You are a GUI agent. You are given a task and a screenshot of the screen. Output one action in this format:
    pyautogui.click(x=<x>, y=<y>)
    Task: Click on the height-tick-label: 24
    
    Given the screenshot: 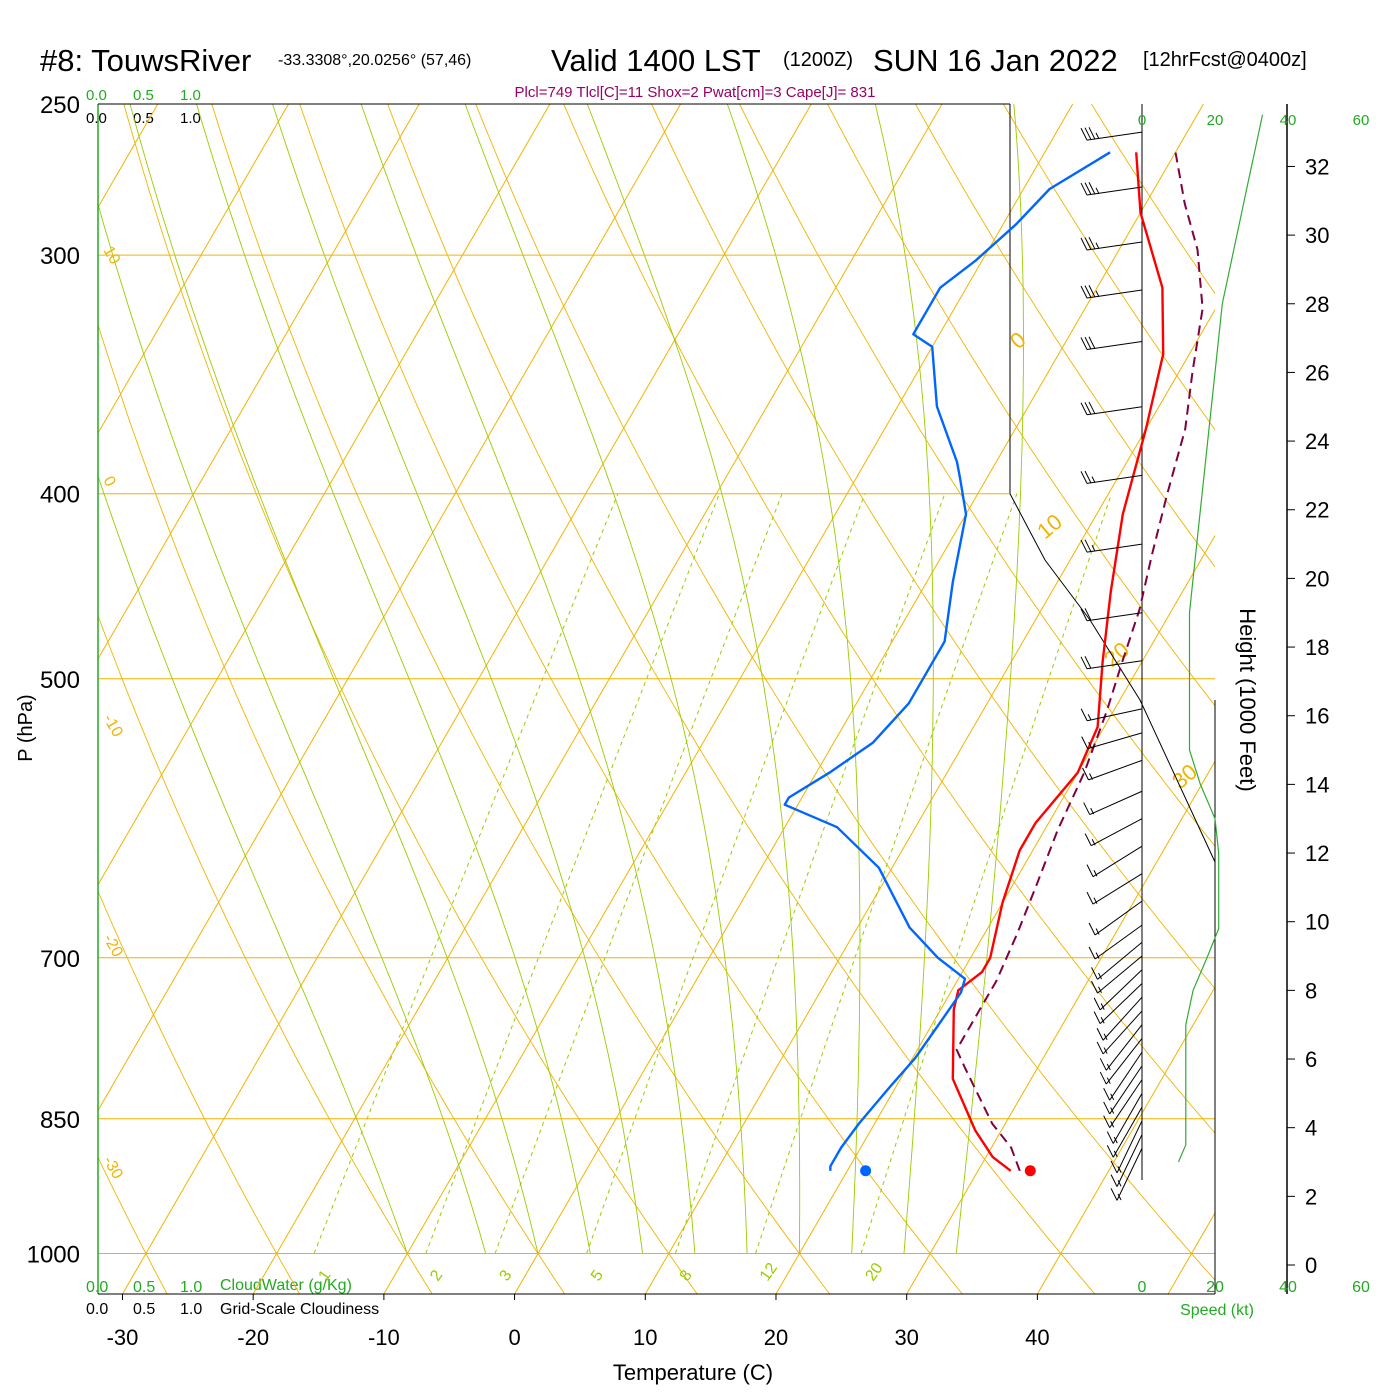 What is the action you would take?
    pyautogui.click(x=1317, y=441)
    